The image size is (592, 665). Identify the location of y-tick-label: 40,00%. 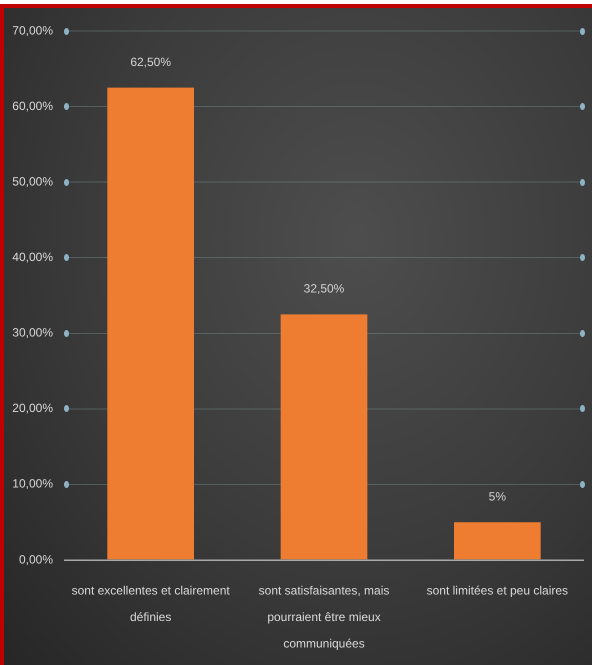
(33, 257).